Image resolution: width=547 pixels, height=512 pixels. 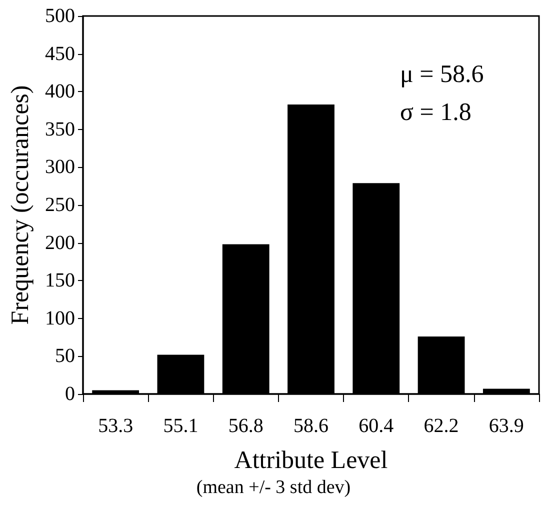 I want to click on y-tick-label: 150, so click(x=60, y=281).